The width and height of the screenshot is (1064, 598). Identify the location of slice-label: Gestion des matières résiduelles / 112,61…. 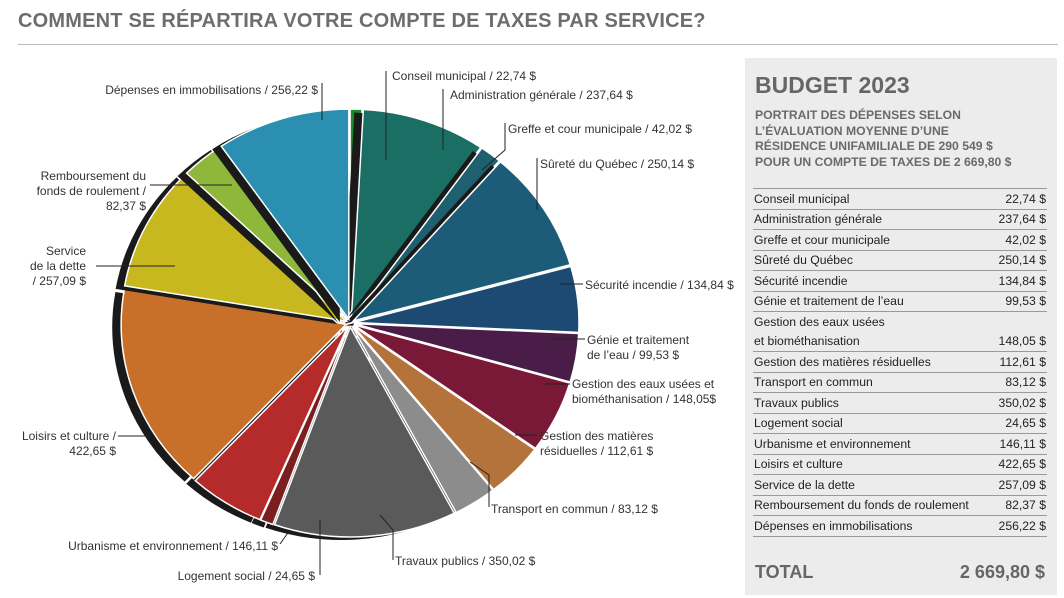
(596, 444).